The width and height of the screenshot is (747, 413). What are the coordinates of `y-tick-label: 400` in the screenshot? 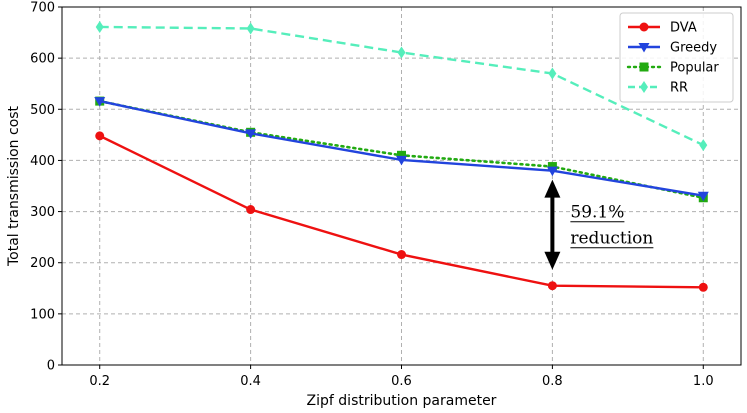 It's located at (42, 161).